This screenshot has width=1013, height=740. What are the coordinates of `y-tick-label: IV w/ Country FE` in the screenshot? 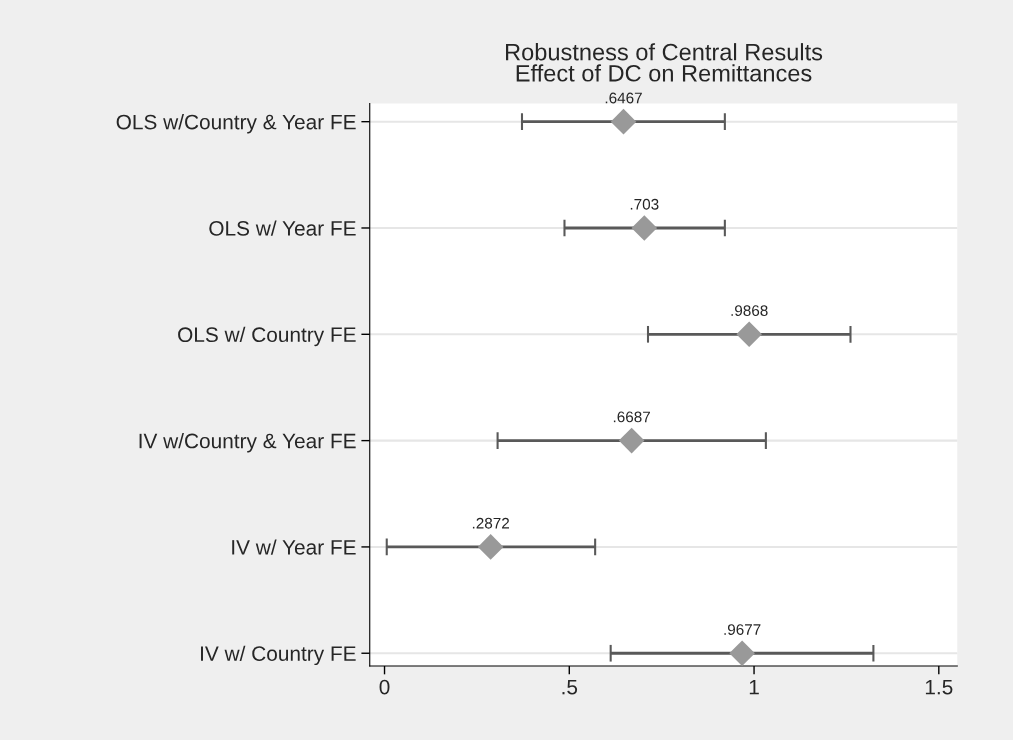 It's located at (278, 655).